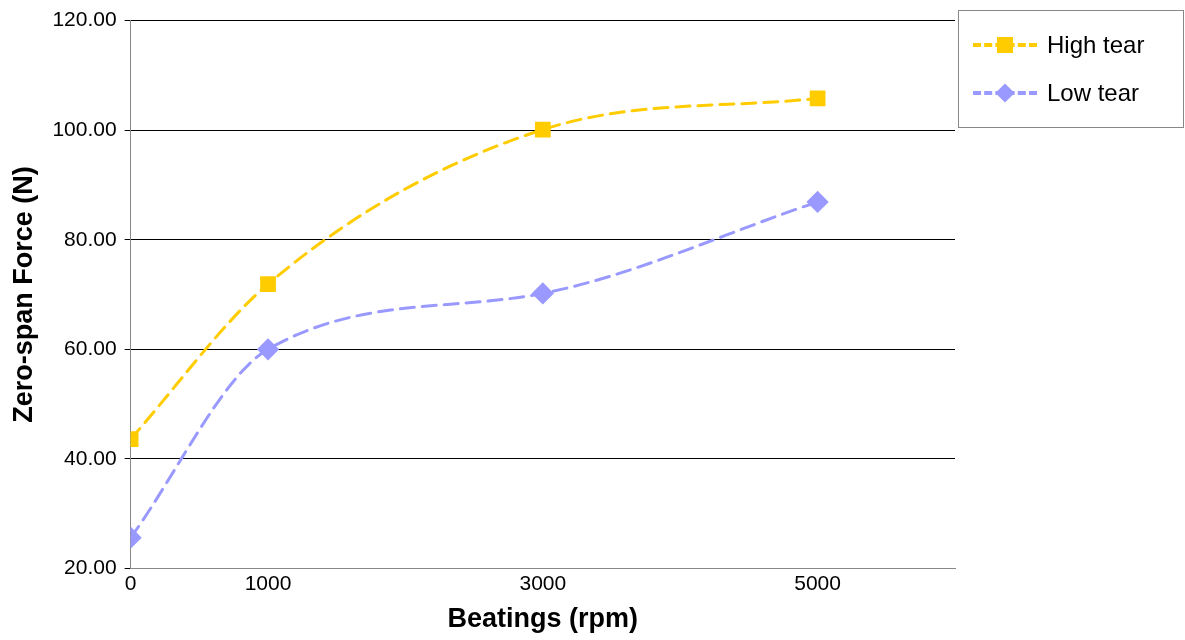 Image resolution: width=1185 pixels, height=640 pixels. Describe the element at coordinates (543, 618) in the screenshot. I see `x-axis-title: Beatings (rpm)` at that location.